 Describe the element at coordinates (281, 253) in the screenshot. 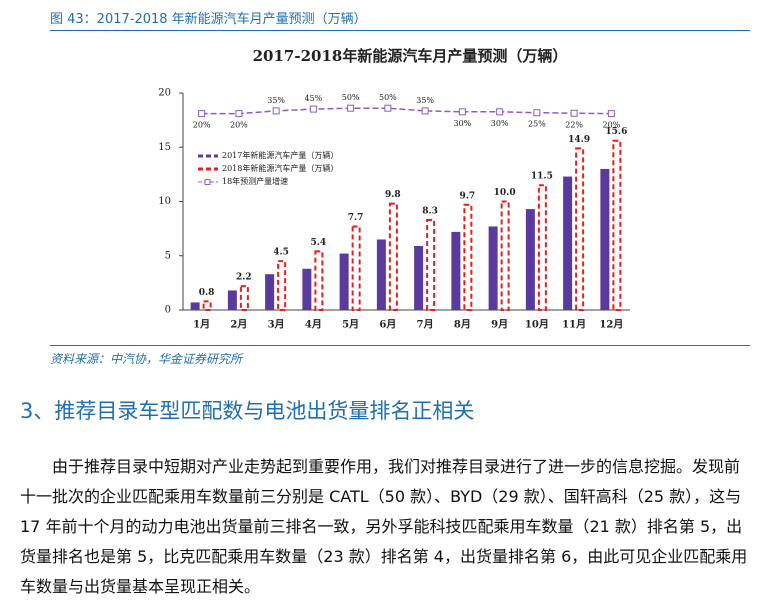

I see `data-label: 4.5` at that location.